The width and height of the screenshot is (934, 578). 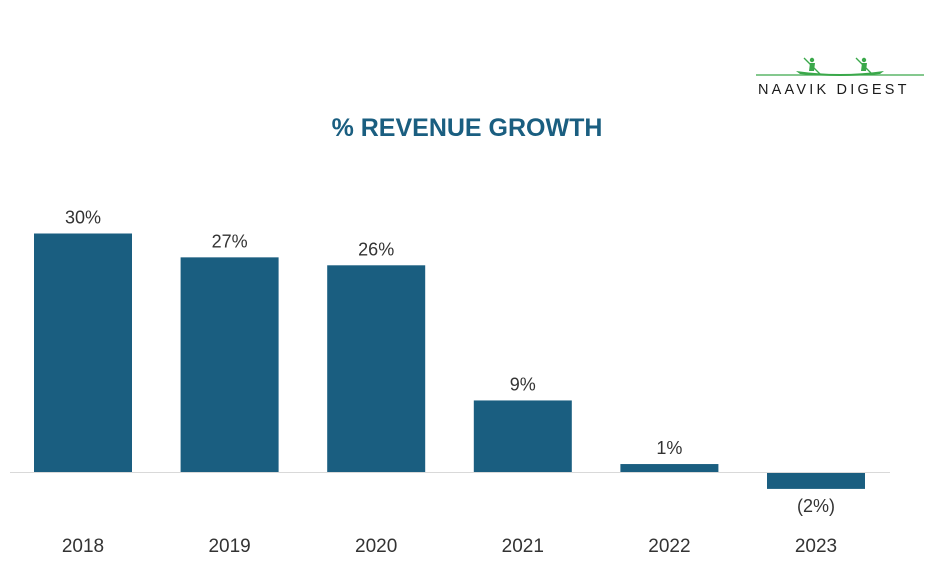 What do you see at coordinates (376, 249) in the screenshot?
I see `data-label-2020: 26%` at bounding box center [376, 249].